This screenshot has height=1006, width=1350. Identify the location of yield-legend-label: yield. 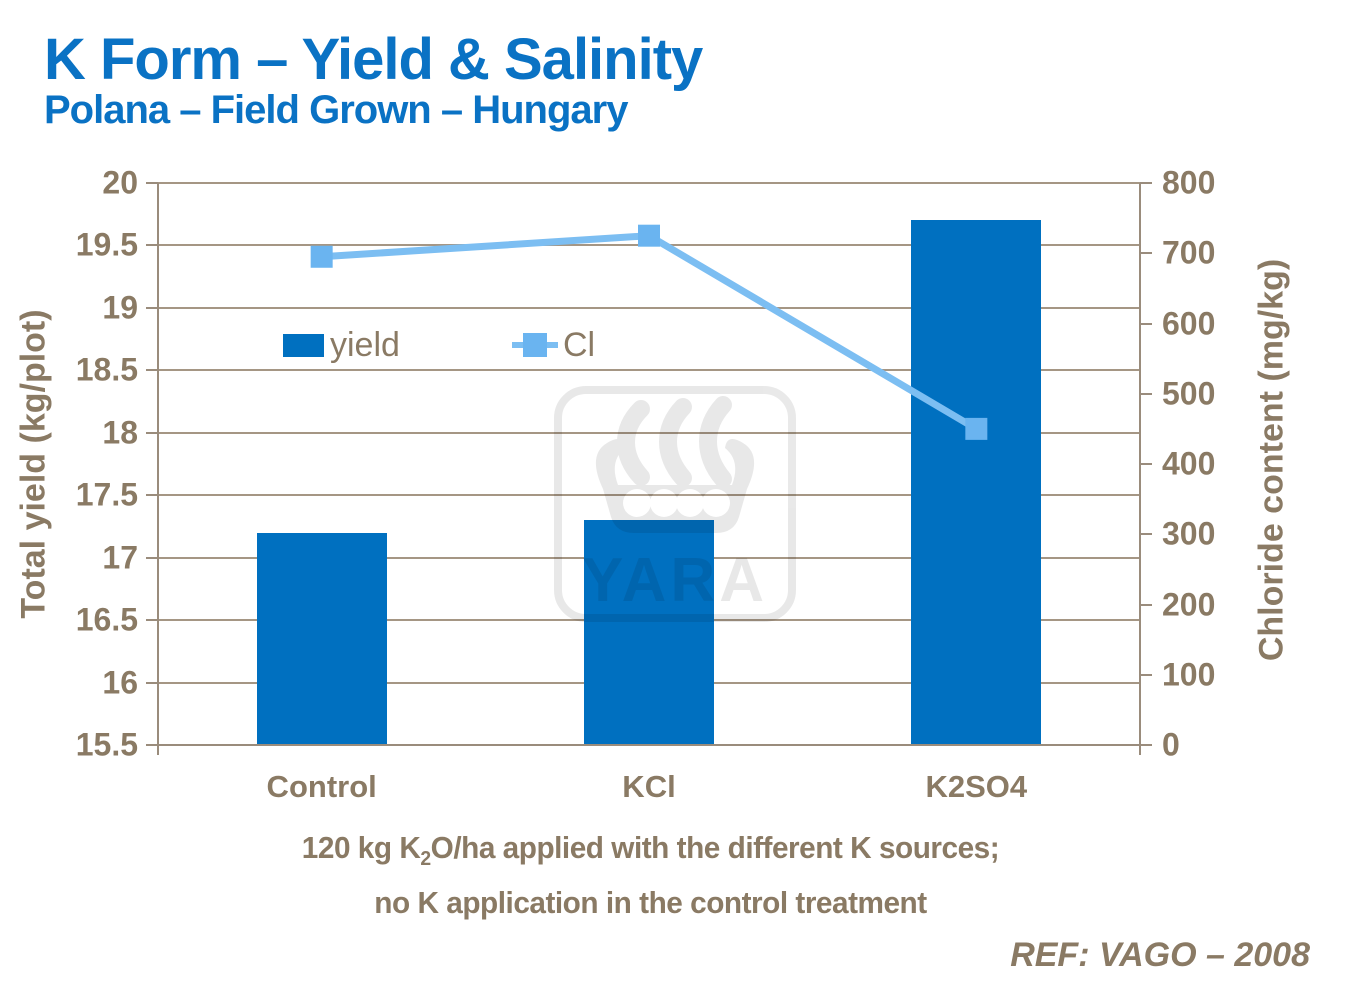
(365, 344).